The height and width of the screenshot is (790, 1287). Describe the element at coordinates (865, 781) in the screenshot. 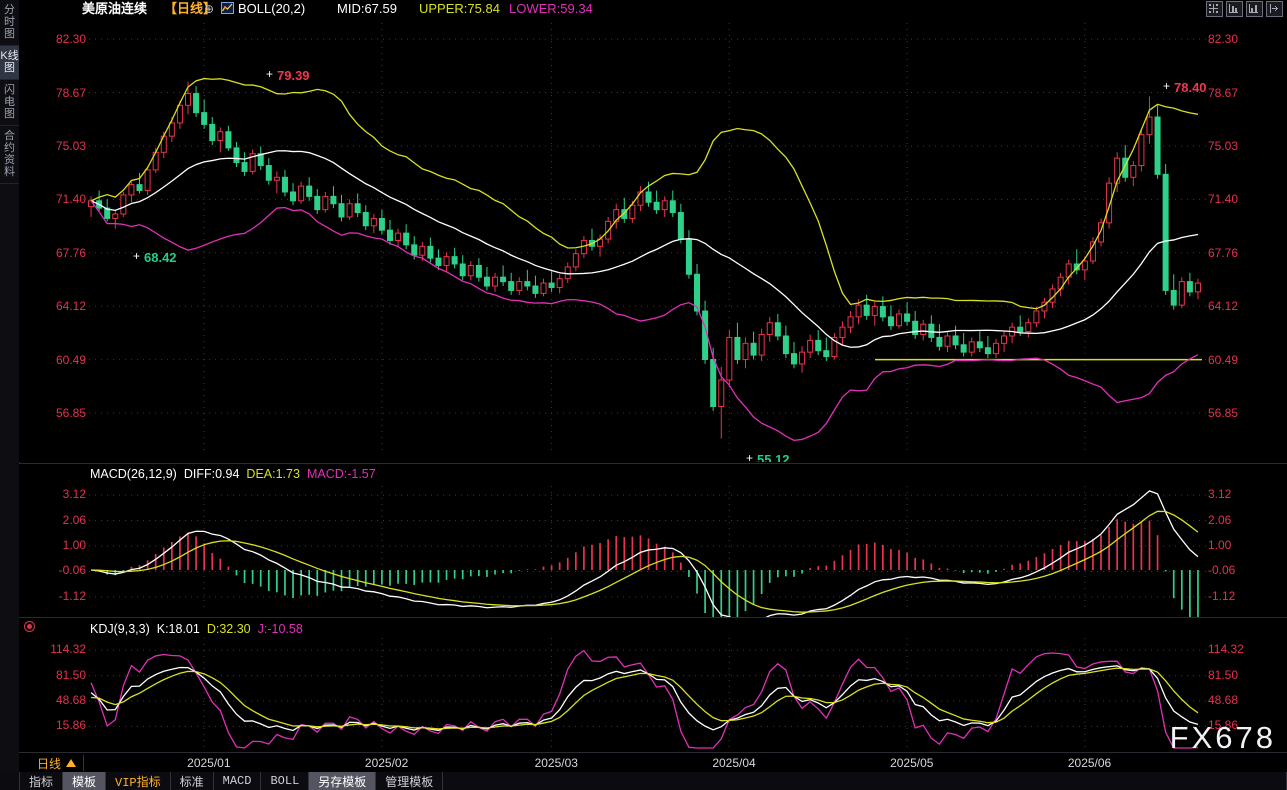

I see `toolbar-filler` at that location.